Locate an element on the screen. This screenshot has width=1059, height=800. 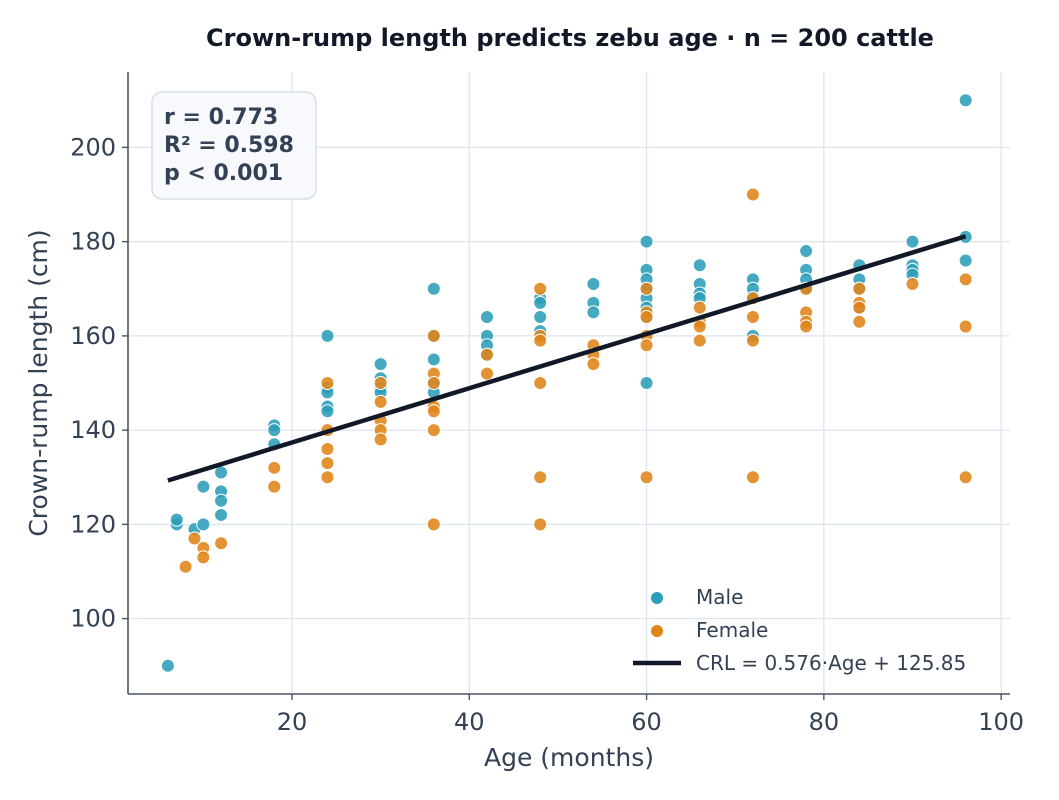
y-tick-label: 100 is located at coordinates (93, 619).